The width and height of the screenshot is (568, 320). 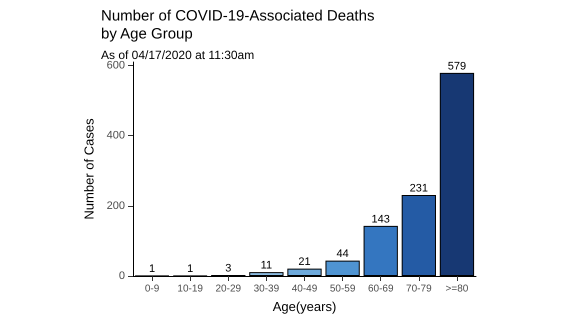 What do you see at coordinates (381, 289) in the screenshot?
I see `x-tick-label: 60-69` at bounding box center [381, 289].